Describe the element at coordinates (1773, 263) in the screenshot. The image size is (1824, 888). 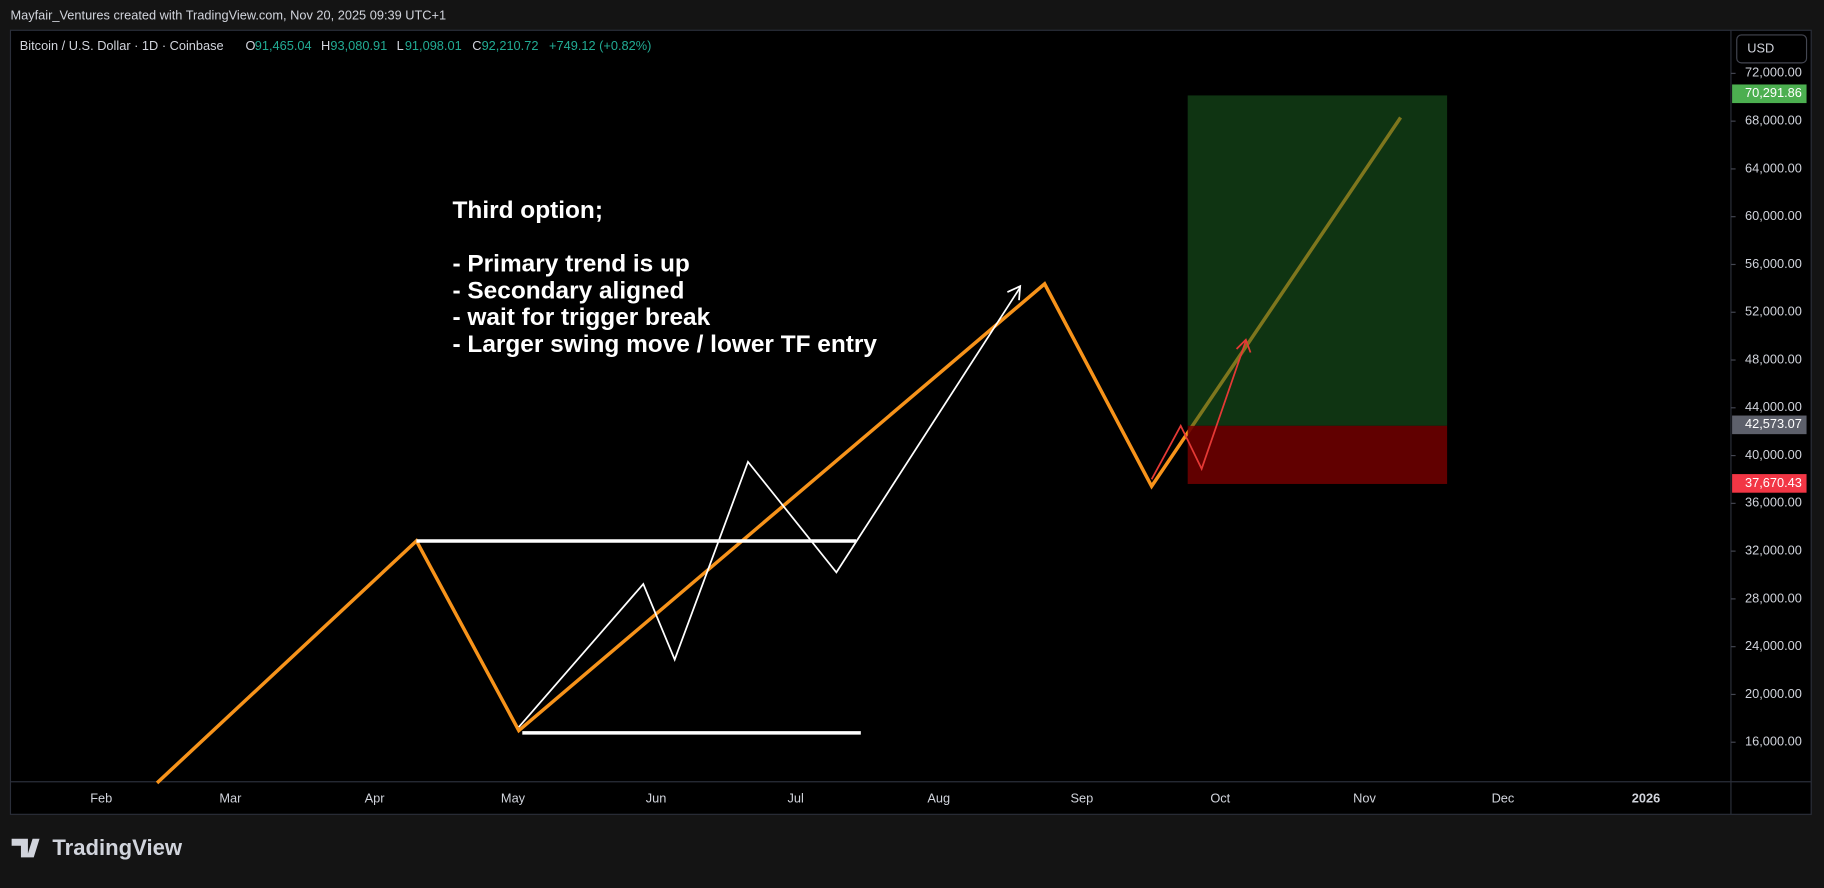
I see `y-tick-label: 56,000.00` at that location.